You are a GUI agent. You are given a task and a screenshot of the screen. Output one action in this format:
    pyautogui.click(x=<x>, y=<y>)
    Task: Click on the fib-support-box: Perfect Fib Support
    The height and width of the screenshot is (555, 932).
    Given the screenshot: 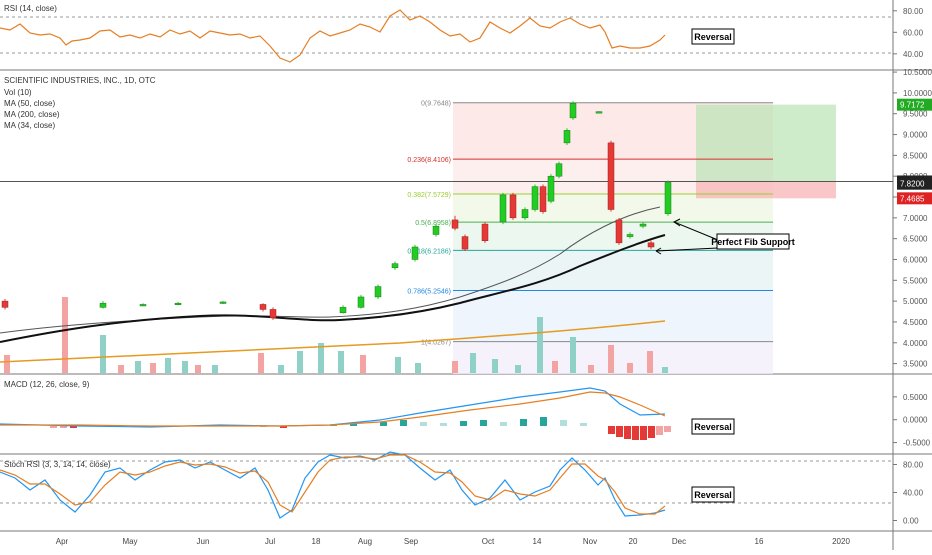 What is the action you would take?
    pyautogui.click(x=753, y=241)
    